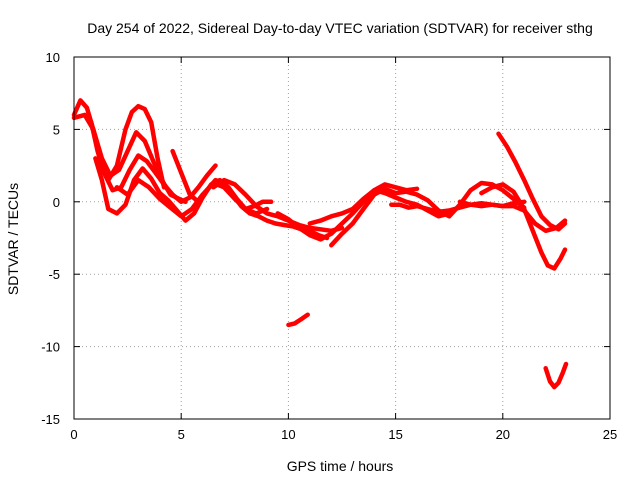 The image size is (640, 480). What do you see at coordinates (395, 434) in the screenshot?
I see `x-tick-label: 15` at bounding box center [395, 434].